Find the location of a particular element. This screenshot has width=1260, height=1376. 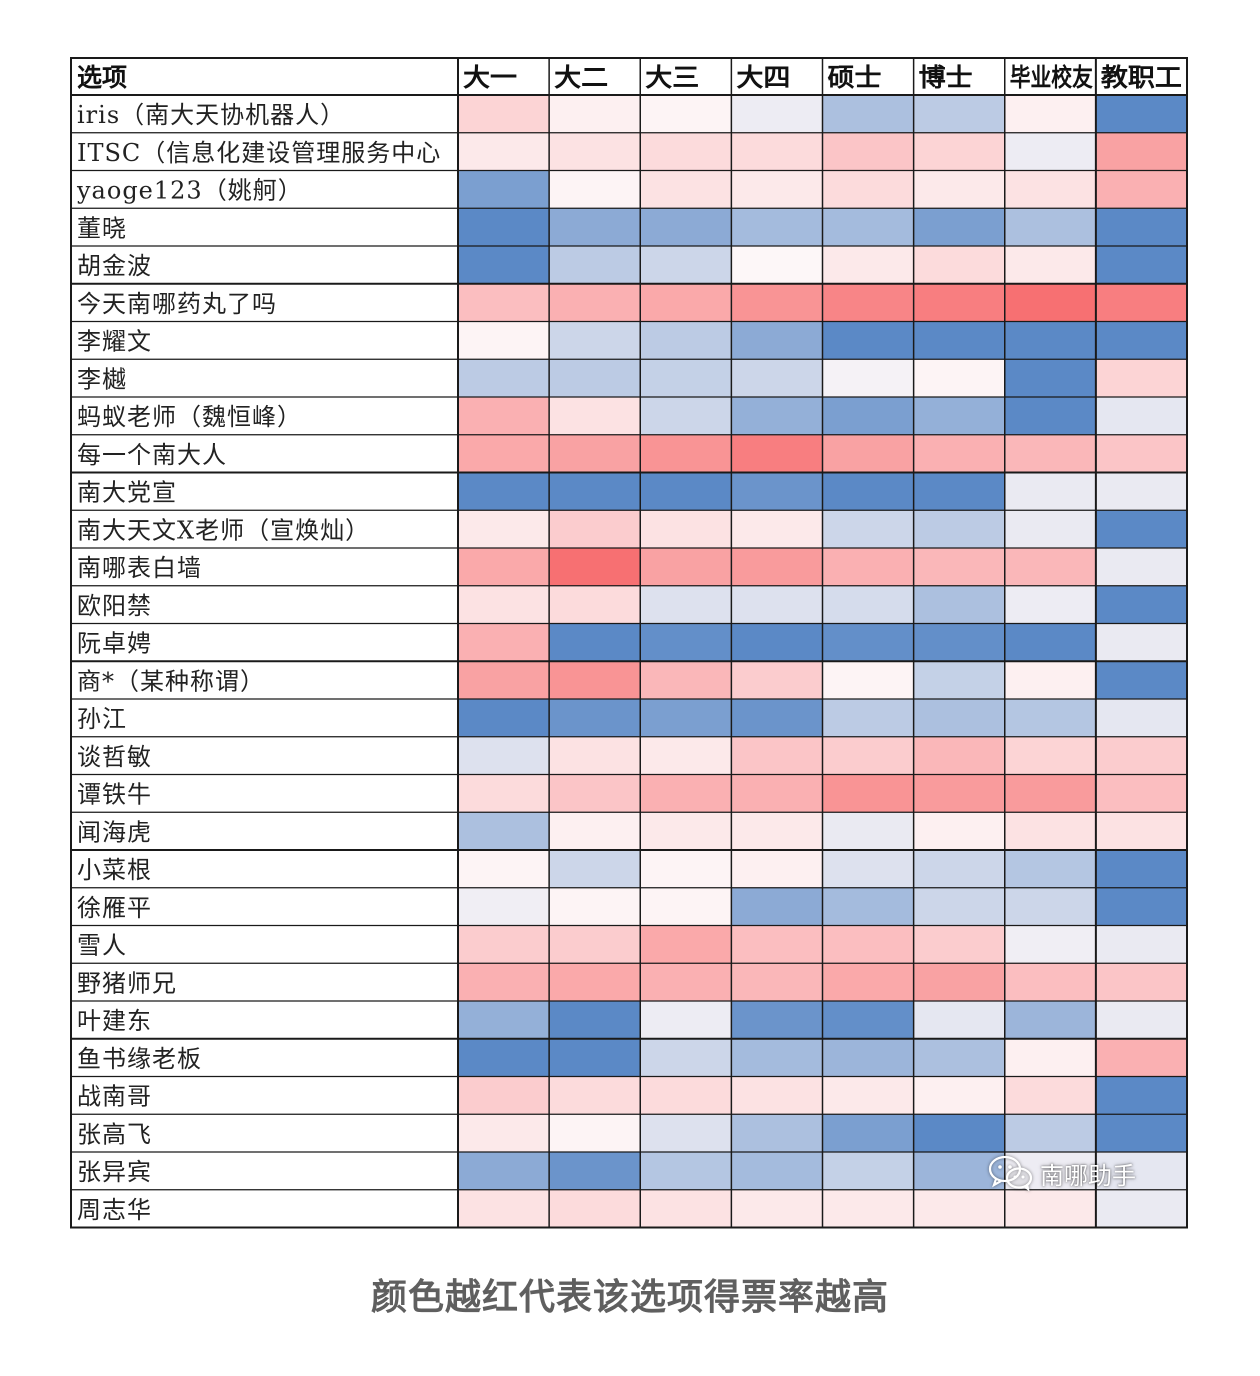

row-label: 闻海虎 is located at coordinates (114, 832).